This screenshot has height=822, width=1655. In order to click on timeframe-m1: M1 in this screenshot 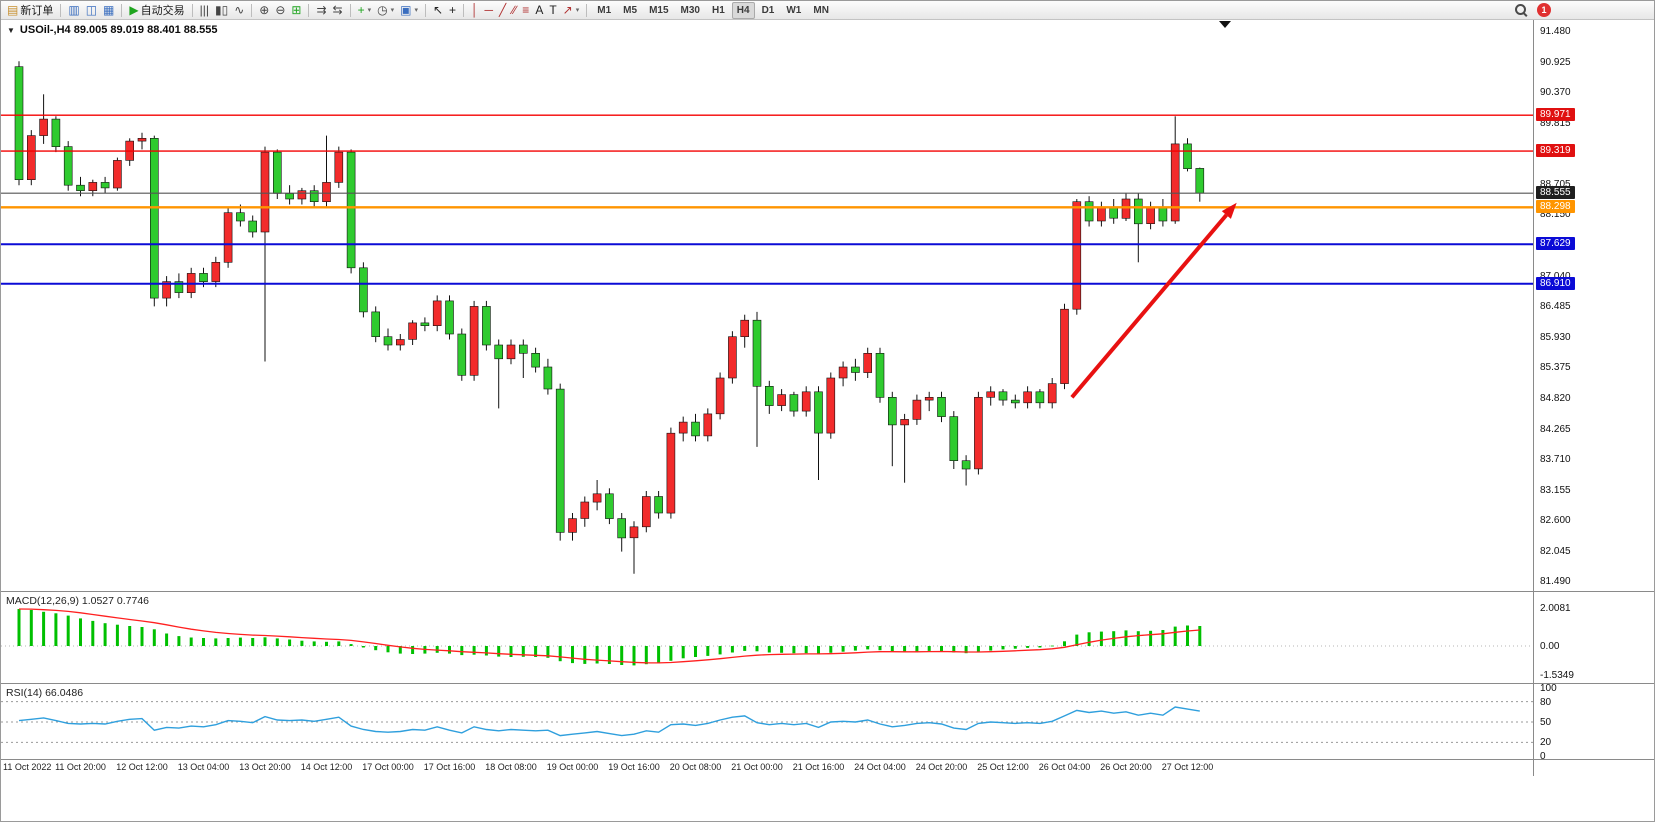, I will do `click(604, 10)`.